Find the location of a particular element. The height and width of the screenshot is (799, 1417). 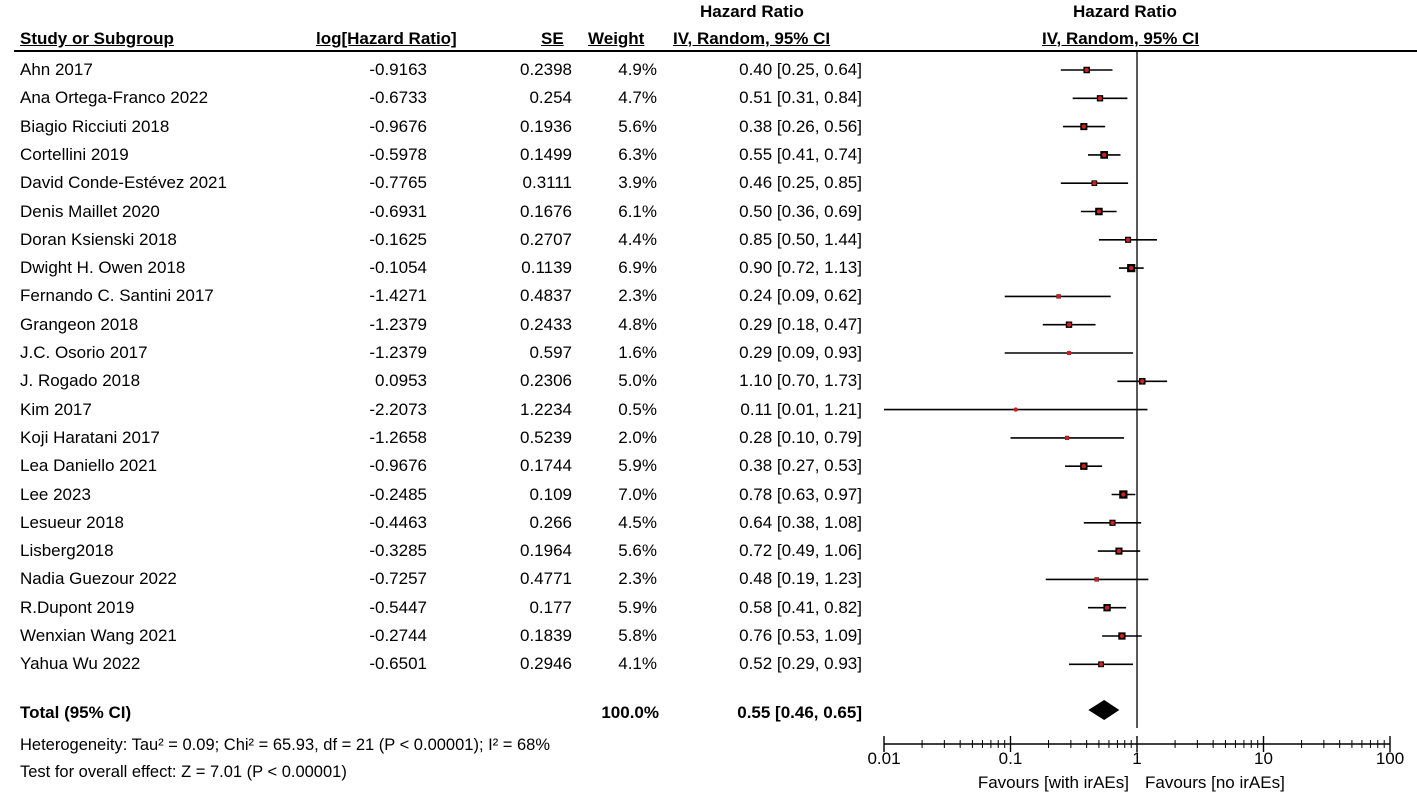

weight-value: 2.3% is located at coordinates (637, 579).